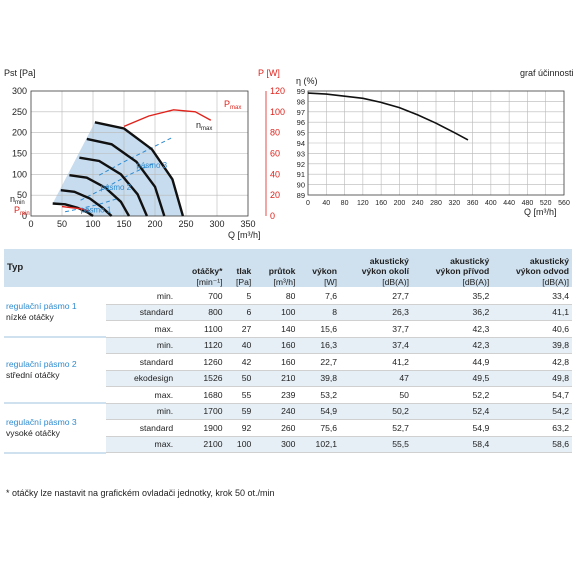  What do you see at coordinates (247, 224) in the screenshot?
I see `x-tick-label-7: 350` at bounding box center [247, 224].